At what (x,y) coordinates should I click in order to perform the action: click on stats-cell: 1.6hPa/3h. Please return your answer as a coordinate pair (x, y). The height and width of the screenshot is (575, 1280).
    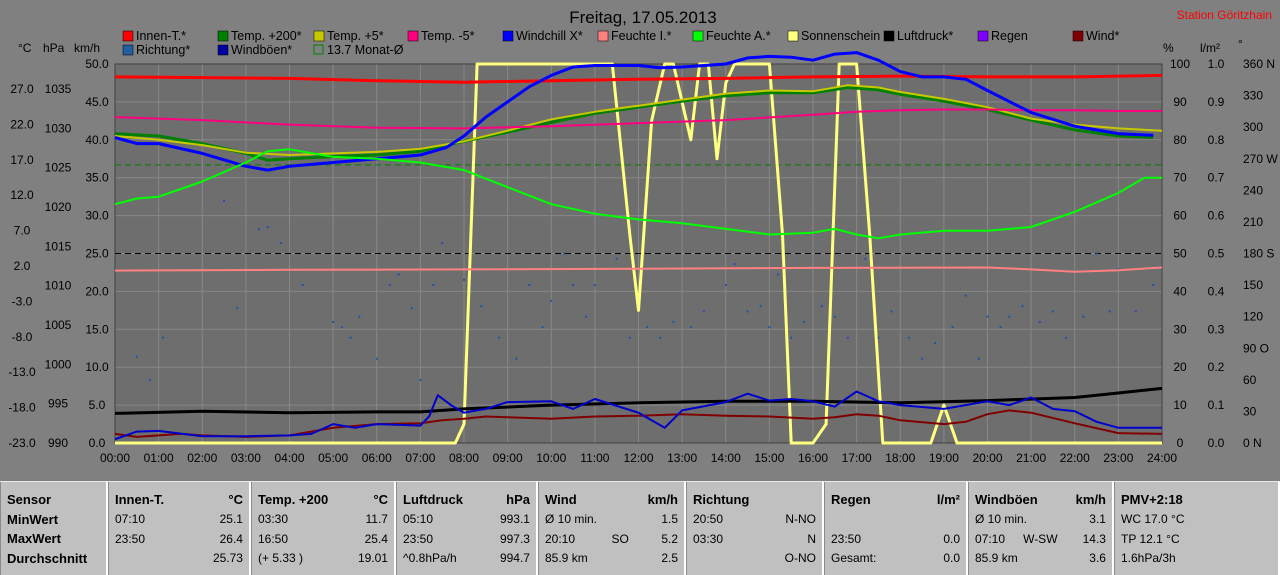
    Looking at the image, I should click on (1148, 558).